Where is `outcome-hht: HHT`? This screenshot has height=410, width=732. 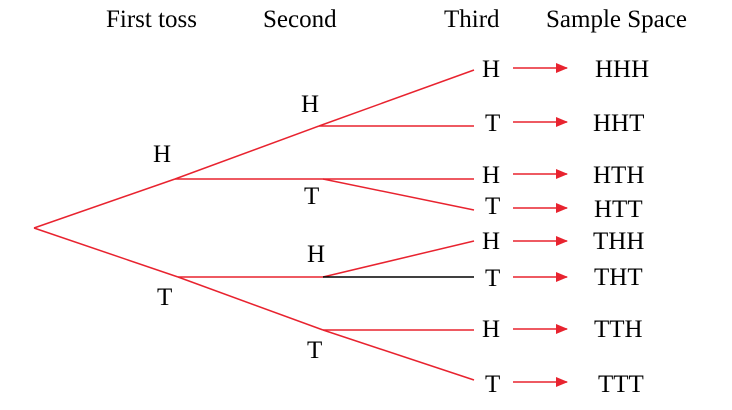 outcome-hht: HHT is located at coordinates (618, 123).